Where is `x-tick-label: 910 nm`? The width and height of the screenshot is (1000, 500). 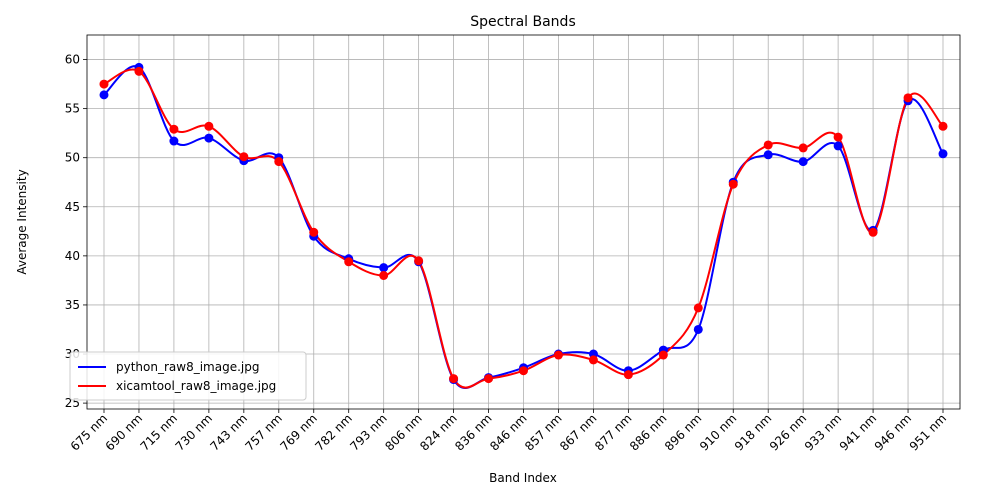
x-tick-label: 910 nm is located at coordinates (718, 432).